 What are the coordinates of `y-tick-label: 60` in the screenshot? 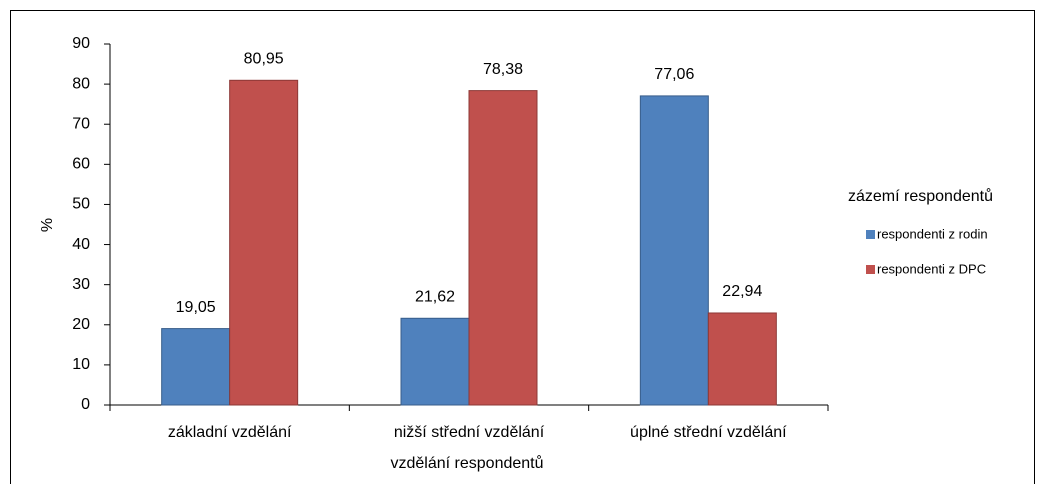 It's located at (81, 164).